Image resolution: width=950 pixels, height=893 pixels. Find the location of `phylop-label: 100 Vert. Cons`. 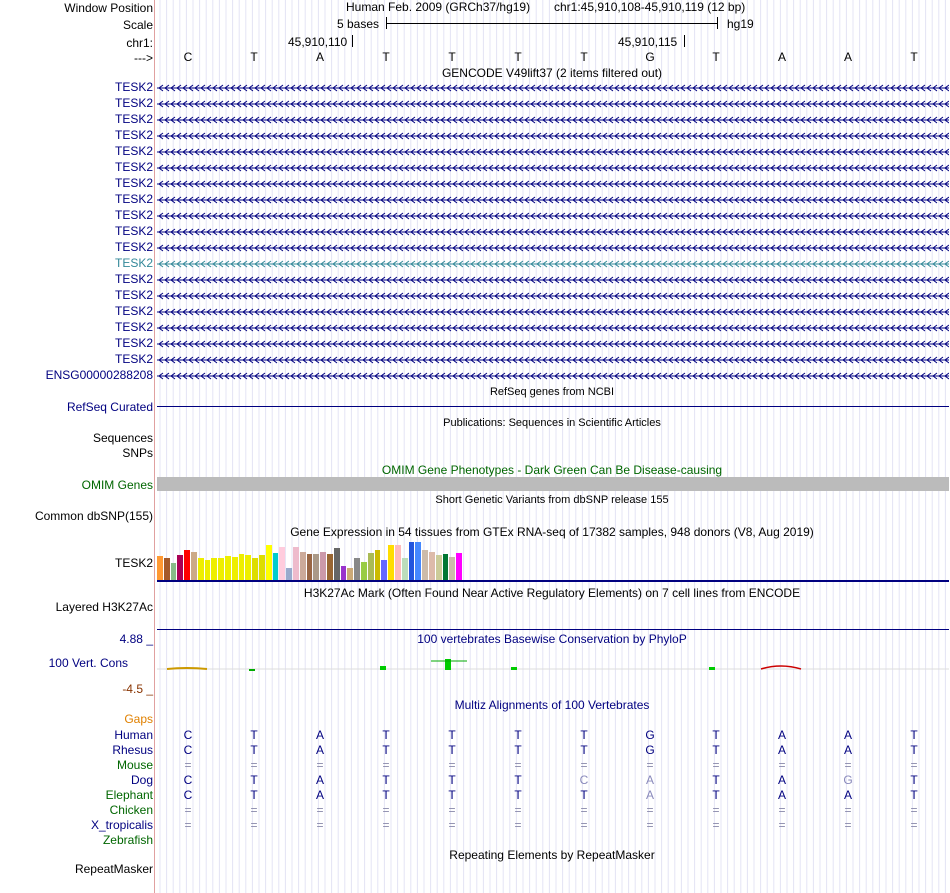

phylop-label: 100 Vert. Cons is located at coordinates (88, 663).